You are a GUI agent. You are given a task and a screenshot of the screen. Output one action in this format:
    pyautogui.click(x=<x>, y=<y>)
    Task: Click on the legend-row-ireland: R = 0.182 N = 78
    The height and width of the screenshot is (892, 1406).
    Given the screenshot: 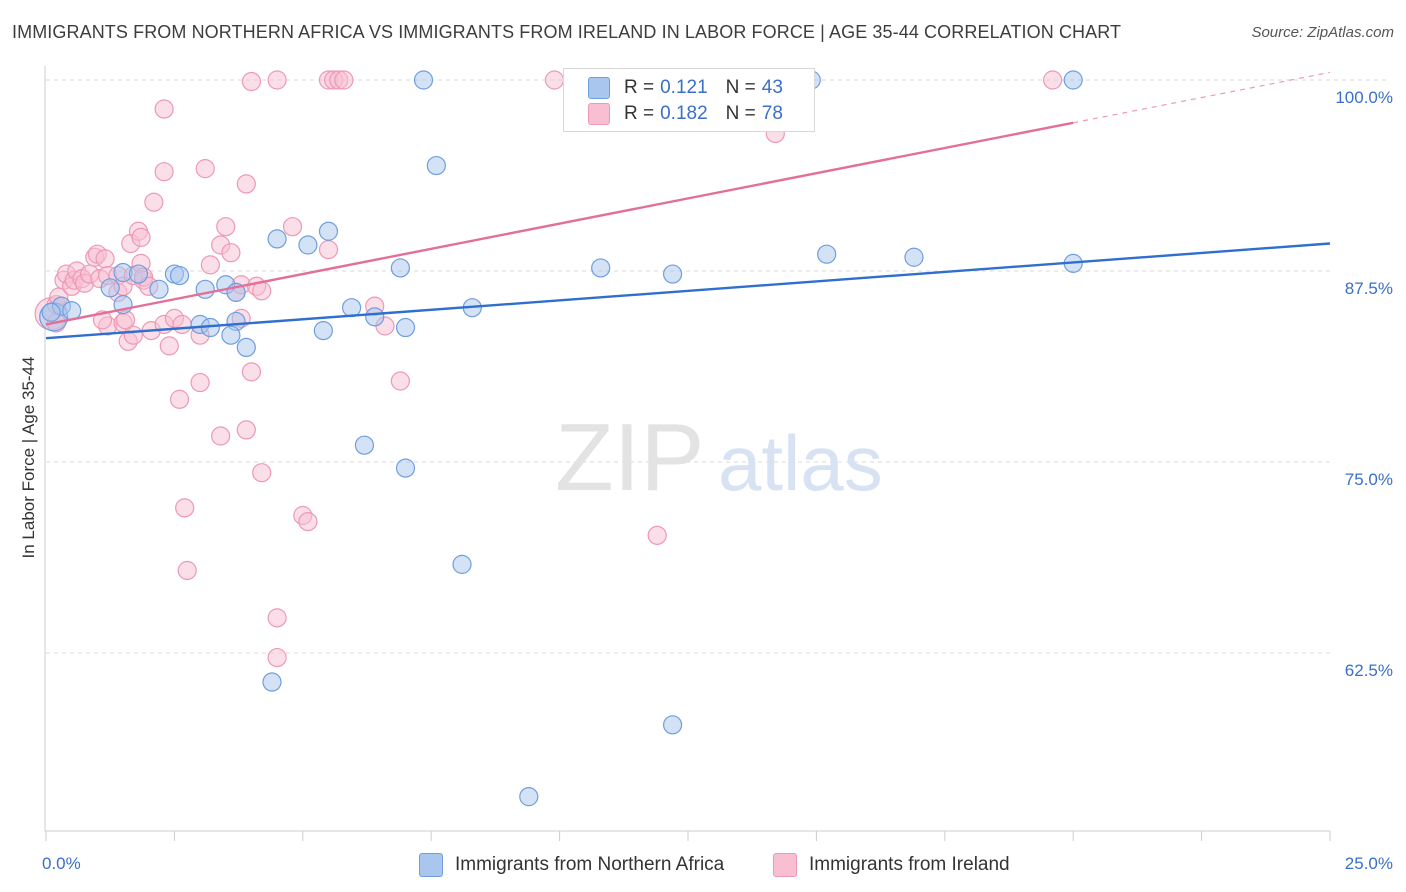 What is the action you would take?
    pyautogui.click(x=685, y=114)
    